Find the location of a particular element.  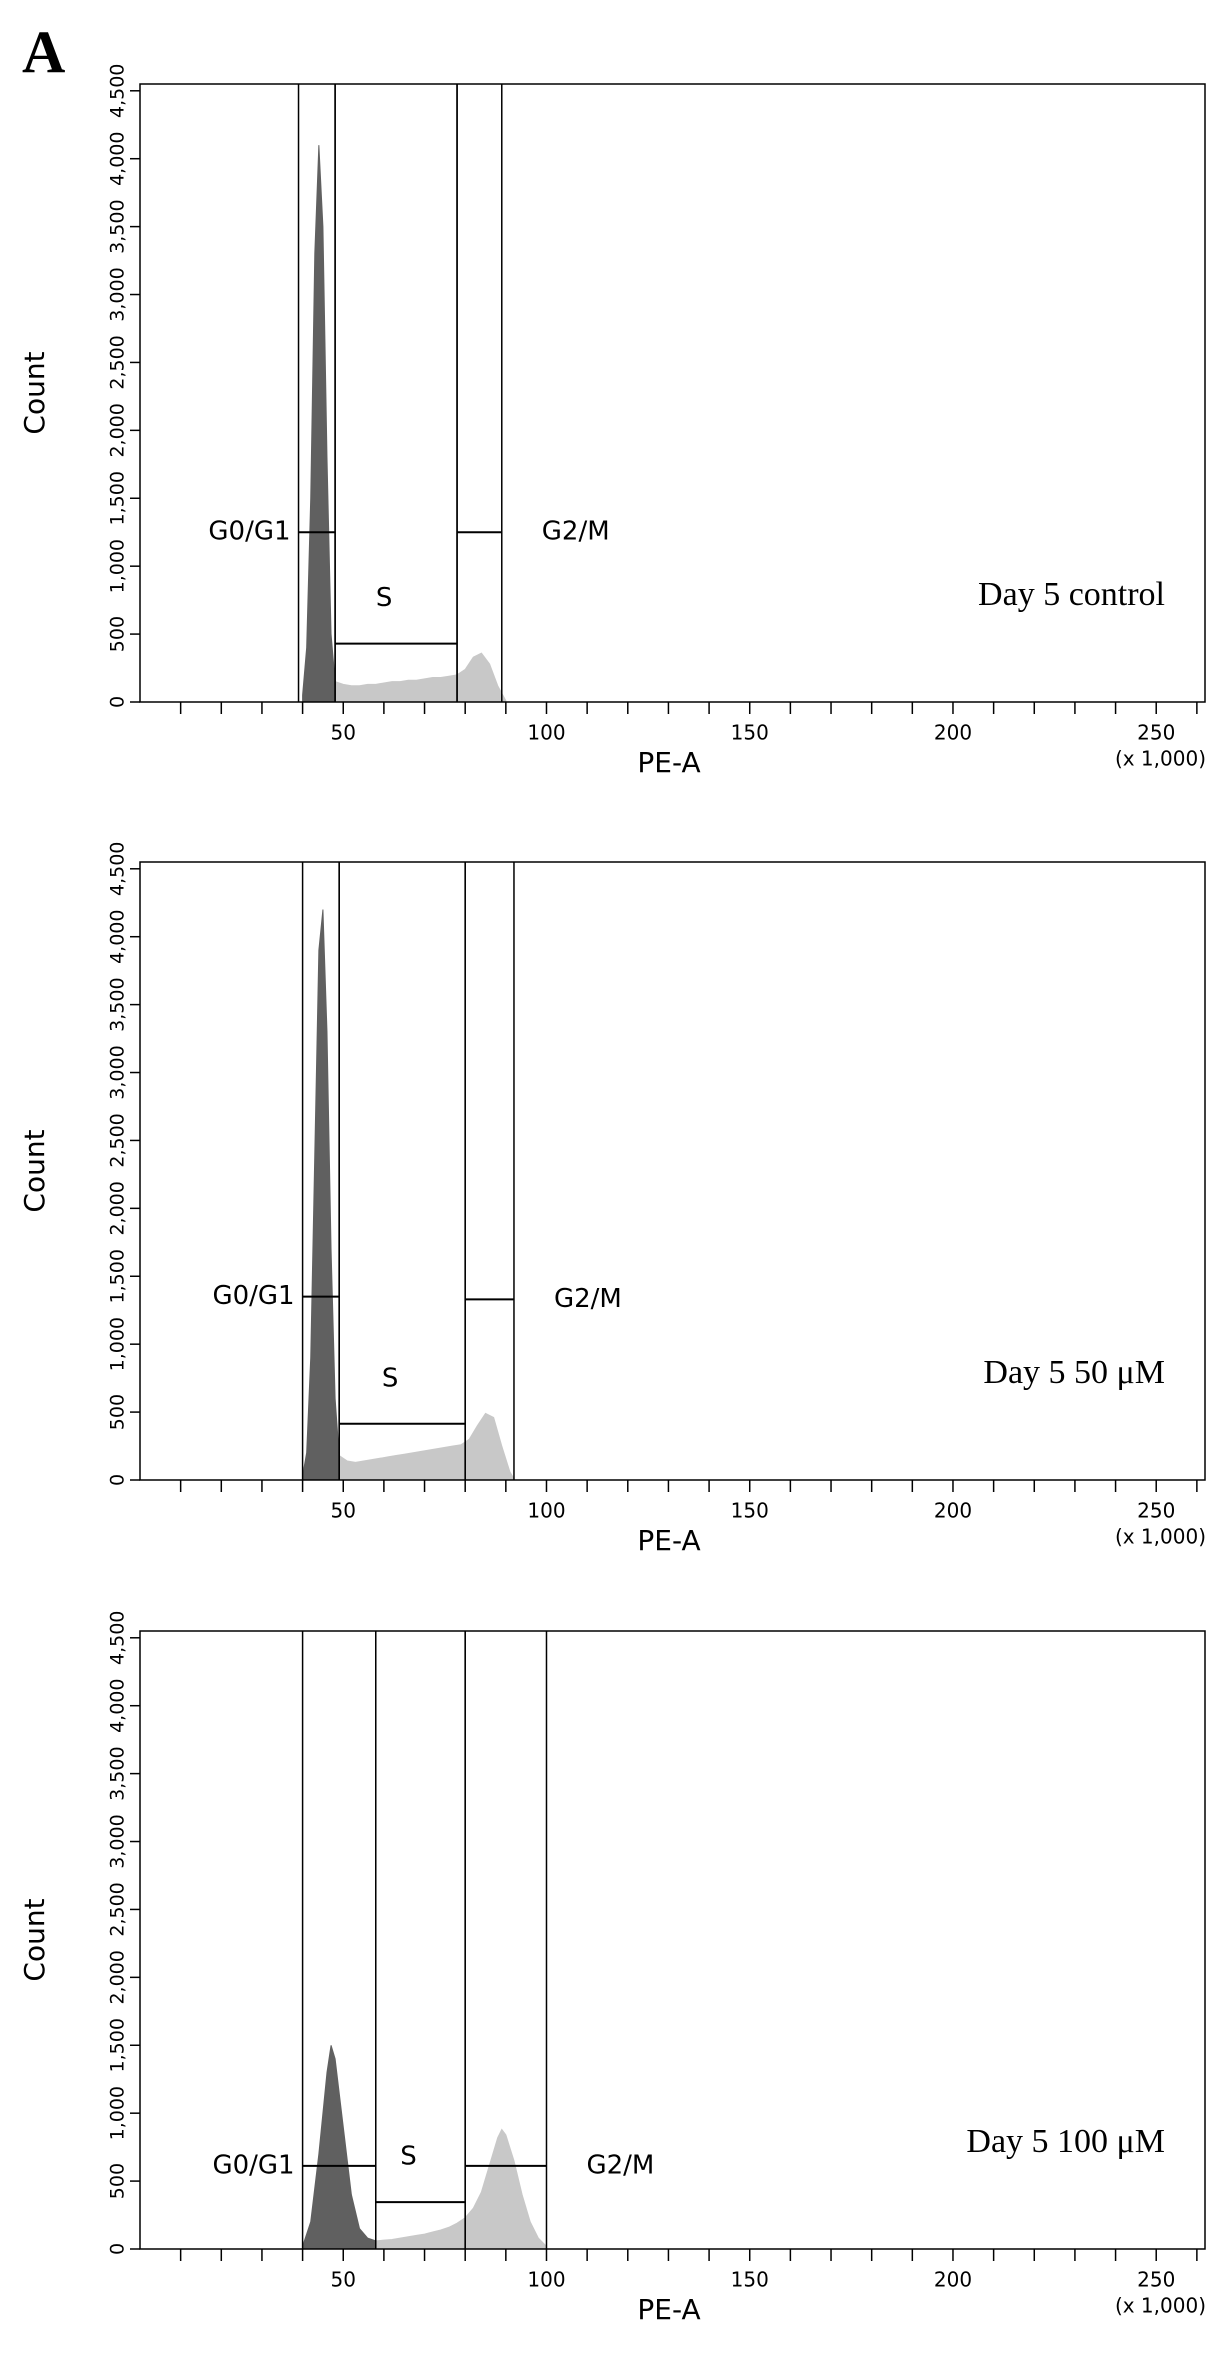

annotation: Day 5 100 μM is located at coordinates (1065, 2141).